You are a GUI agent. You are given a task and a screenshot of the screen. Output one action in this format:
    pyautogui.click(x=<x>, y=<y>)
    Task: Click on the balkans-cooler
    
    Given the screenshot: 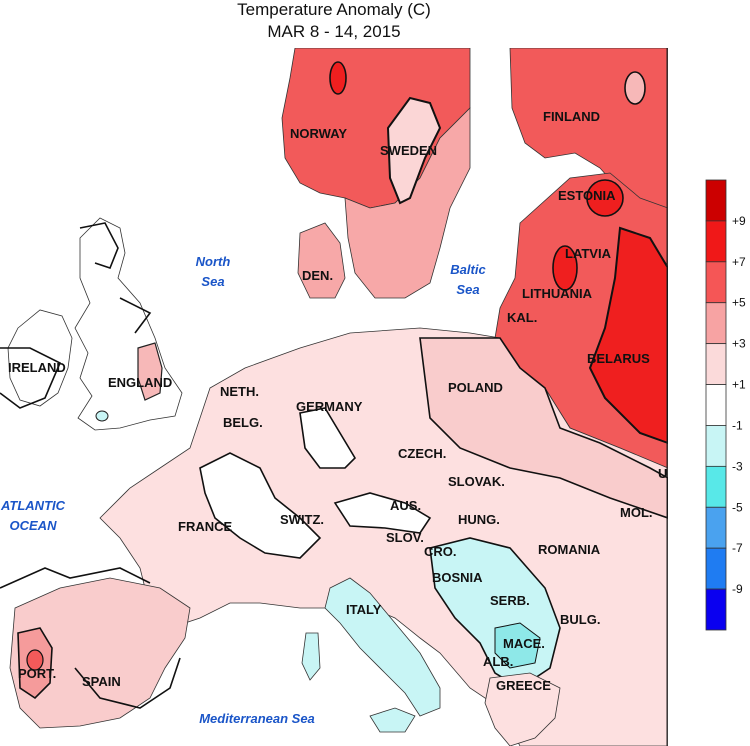 What is the action you would take?
    pyautogui.click(x=517, y=645)
    